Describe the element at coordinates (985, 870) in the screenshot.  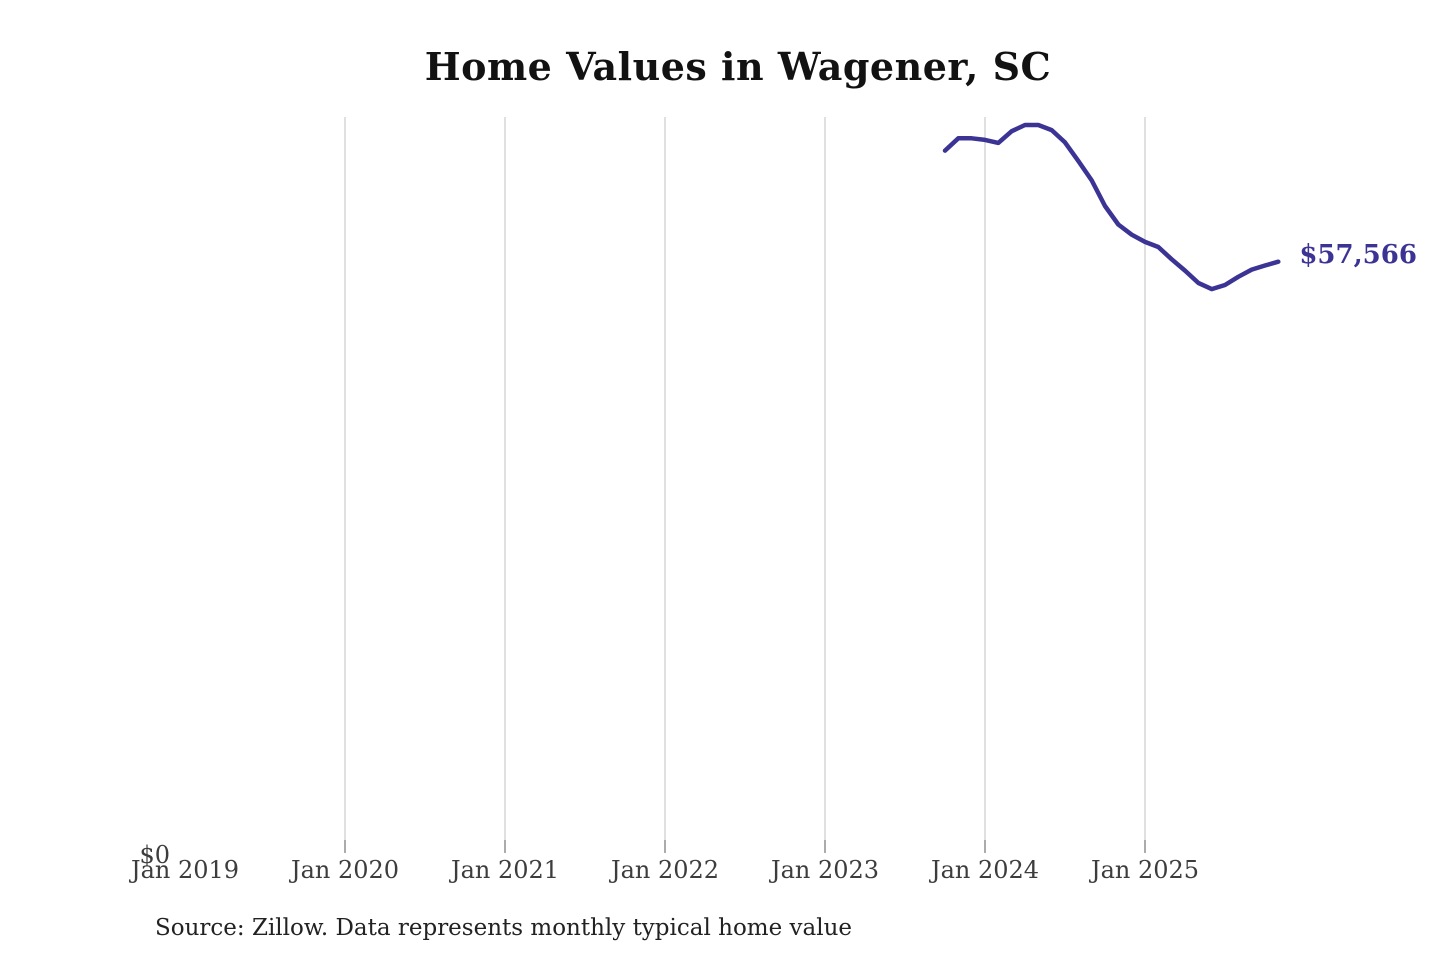
I see `x-axis-label: Jan 2024` at that location.